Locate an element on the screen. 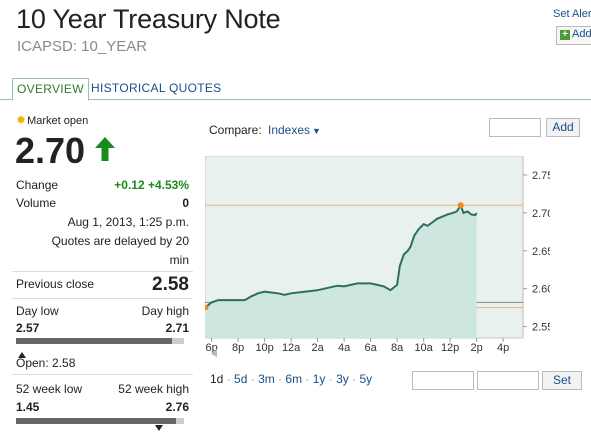 The width and height of the screenshot is (591, 436). y-tick-label: 2.75 is located at coordinates (541, 176).